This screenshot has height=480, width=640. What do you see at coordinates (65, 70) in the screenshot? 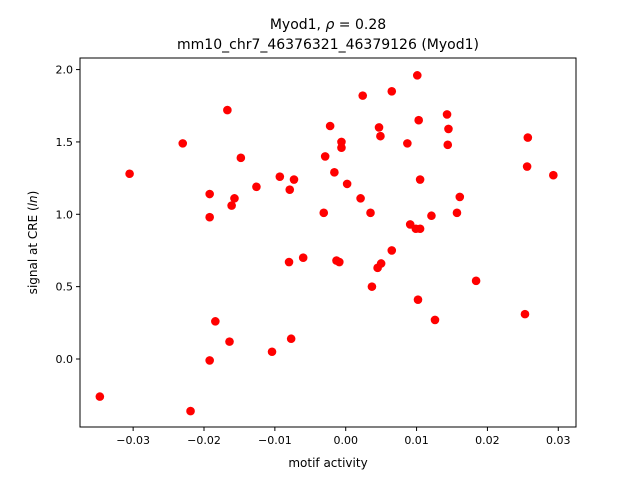
I see `y-tick-label: 2.0` at bounding box center [65, 70].